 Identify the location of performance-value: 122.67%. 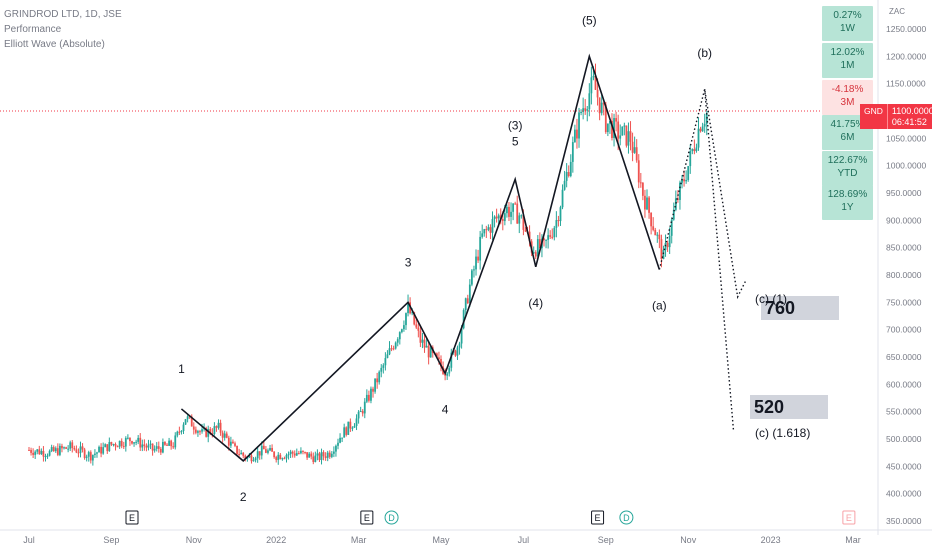
(847, 160).